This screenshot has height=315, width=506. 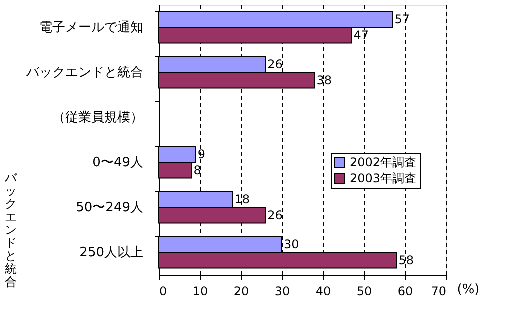 I want to click on data-label: 30, so click(x=292, y=245).